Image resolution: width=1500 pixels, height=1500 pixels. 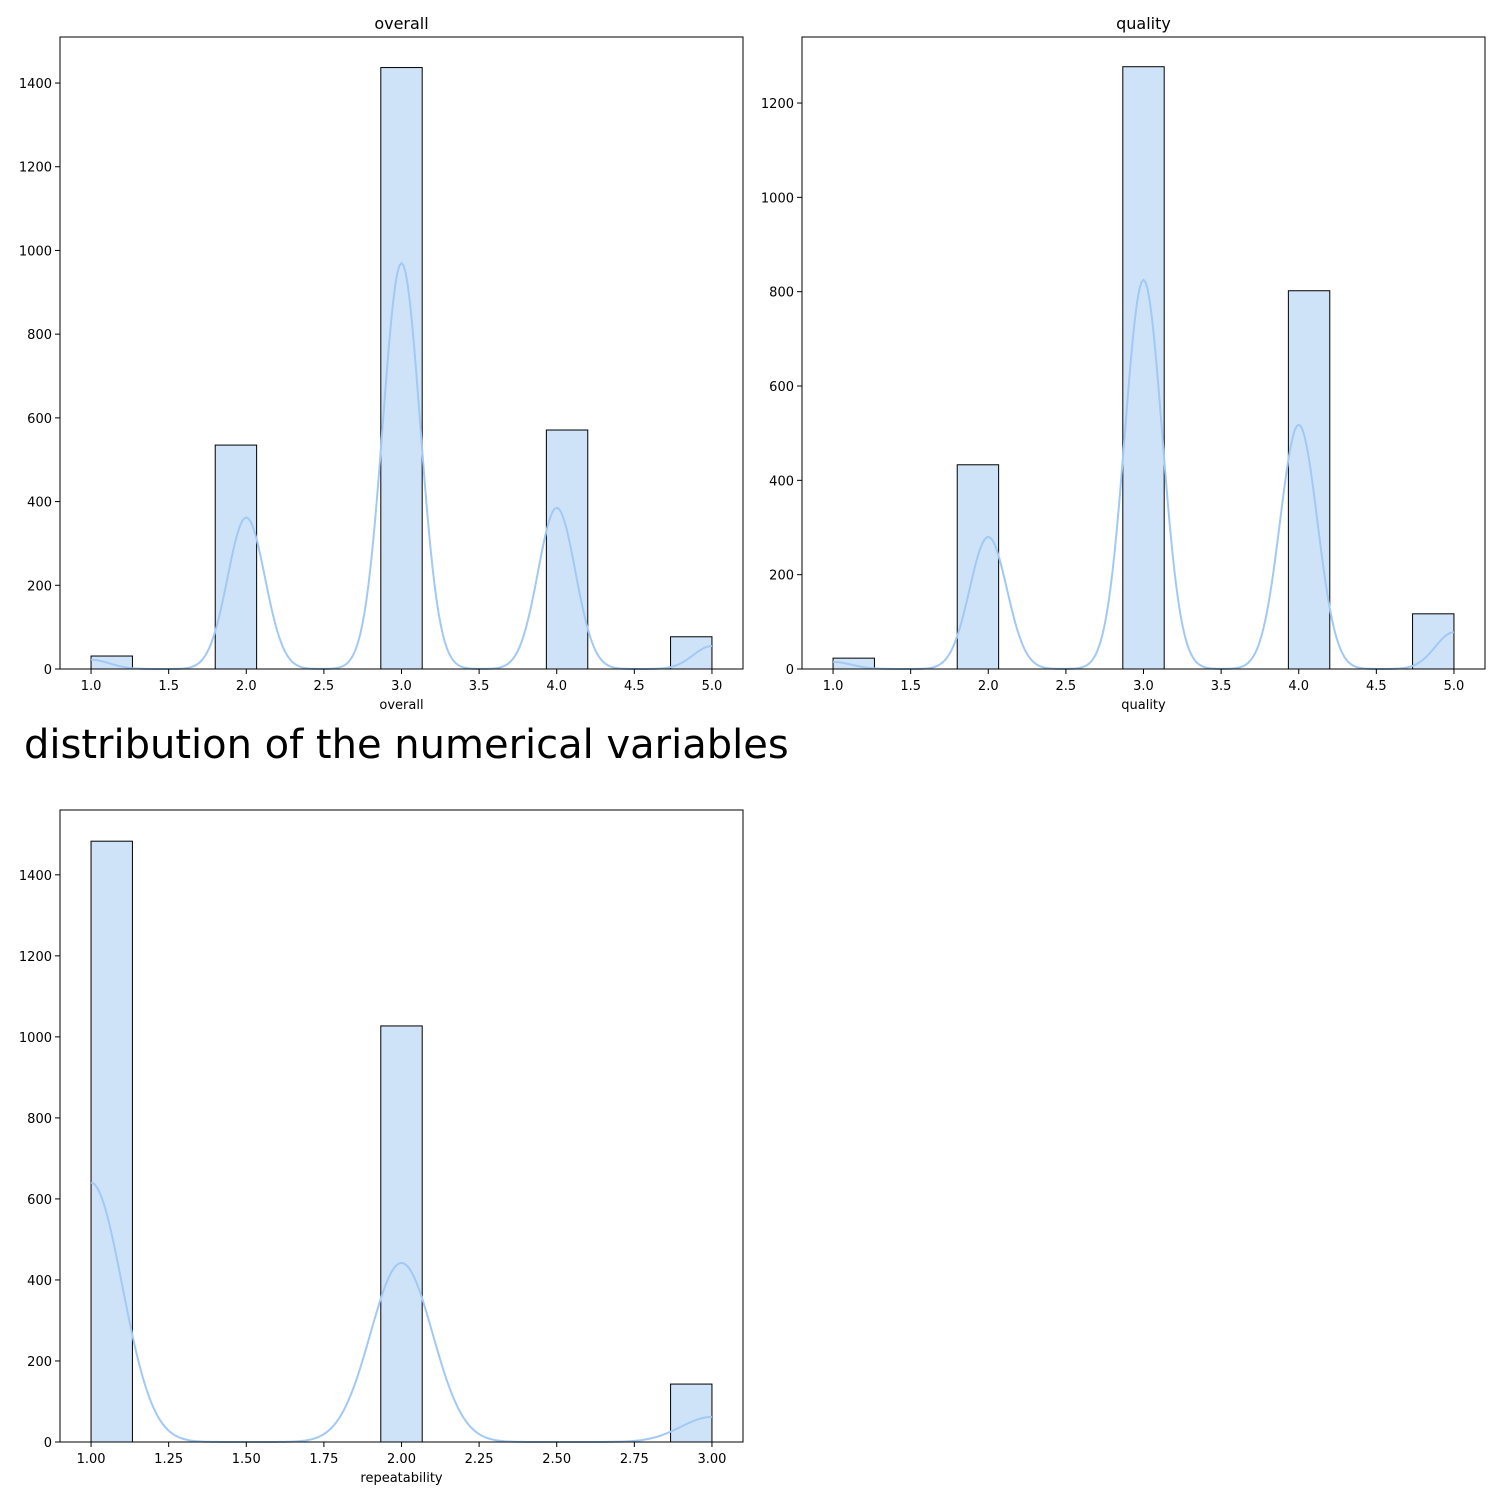 What do you see at coordinates (556, 686) in the screenshot?
I see `overall-x-tick-label: 4.0` at bounding box center [556, 686].